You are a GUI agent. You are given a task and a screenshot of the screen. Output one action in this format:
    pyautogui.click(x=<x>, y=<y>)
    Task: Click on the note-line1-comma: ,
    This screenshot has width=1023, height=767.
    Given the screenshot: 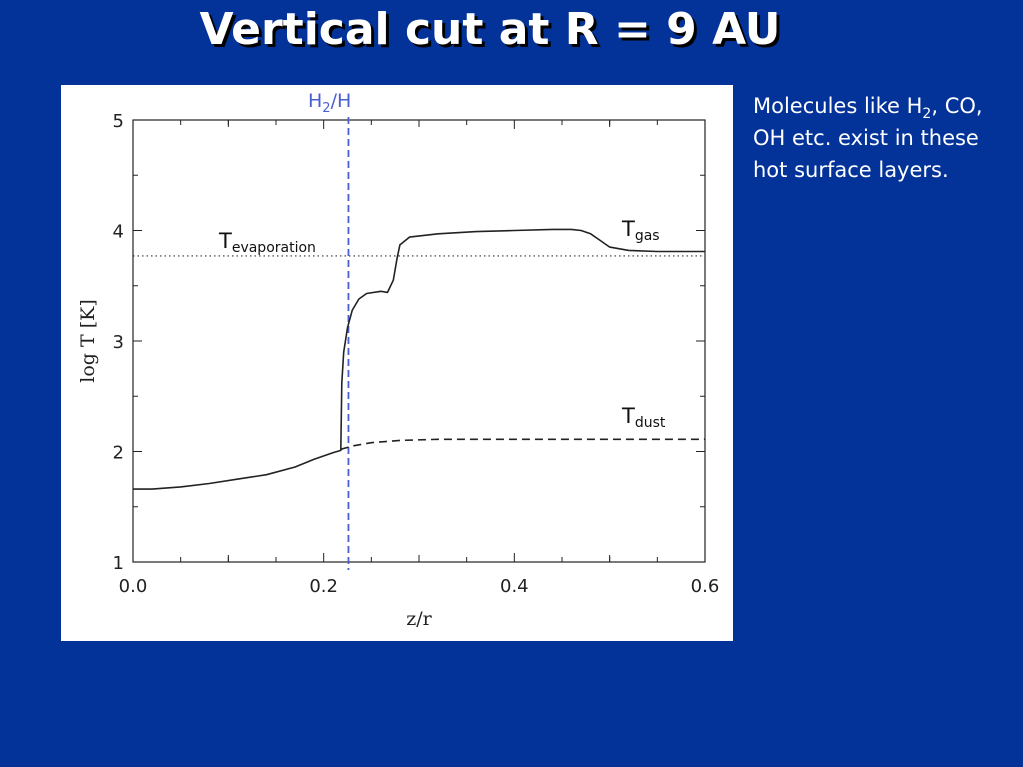 What is the action you would take?
    pyautogui.click(x=935, y=106)
    